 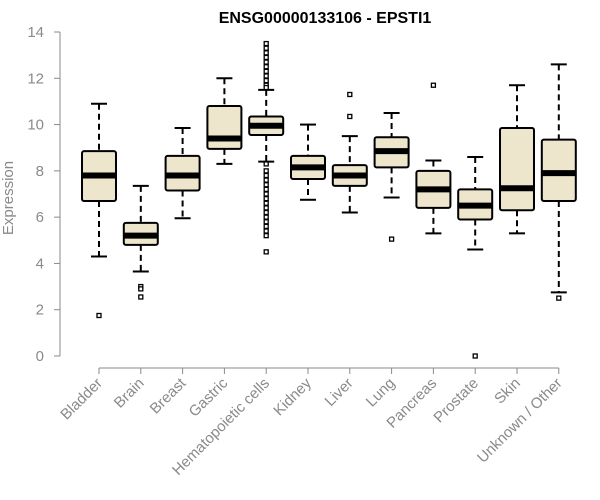 What do you see at coordinates (182, 173) in the screenshot?
I see `box-breast` at bounding box center [182, 173].